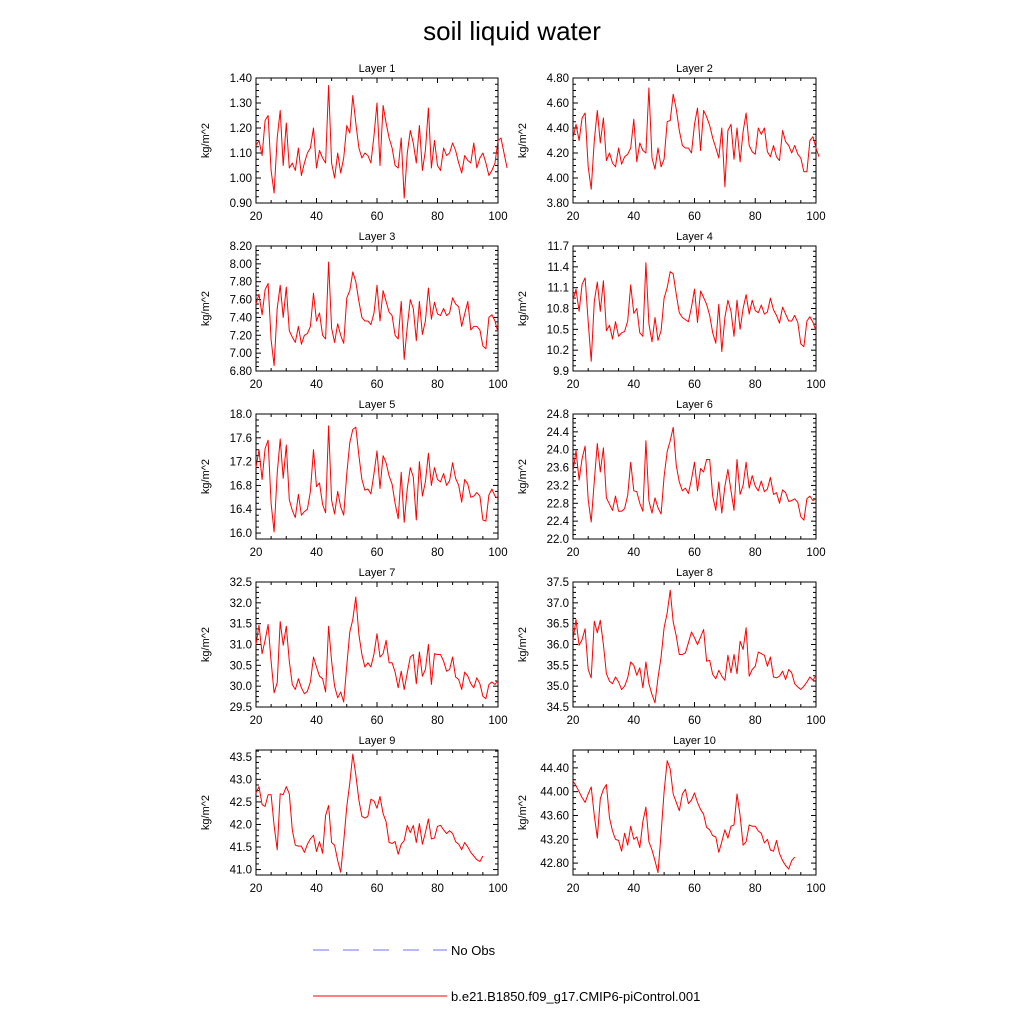 The height and width of the screenshot is (1024, 1024). Describe the element at coordinates (241, 687) in the screenshot. I see `y-tick-label: 30.0` at that location.